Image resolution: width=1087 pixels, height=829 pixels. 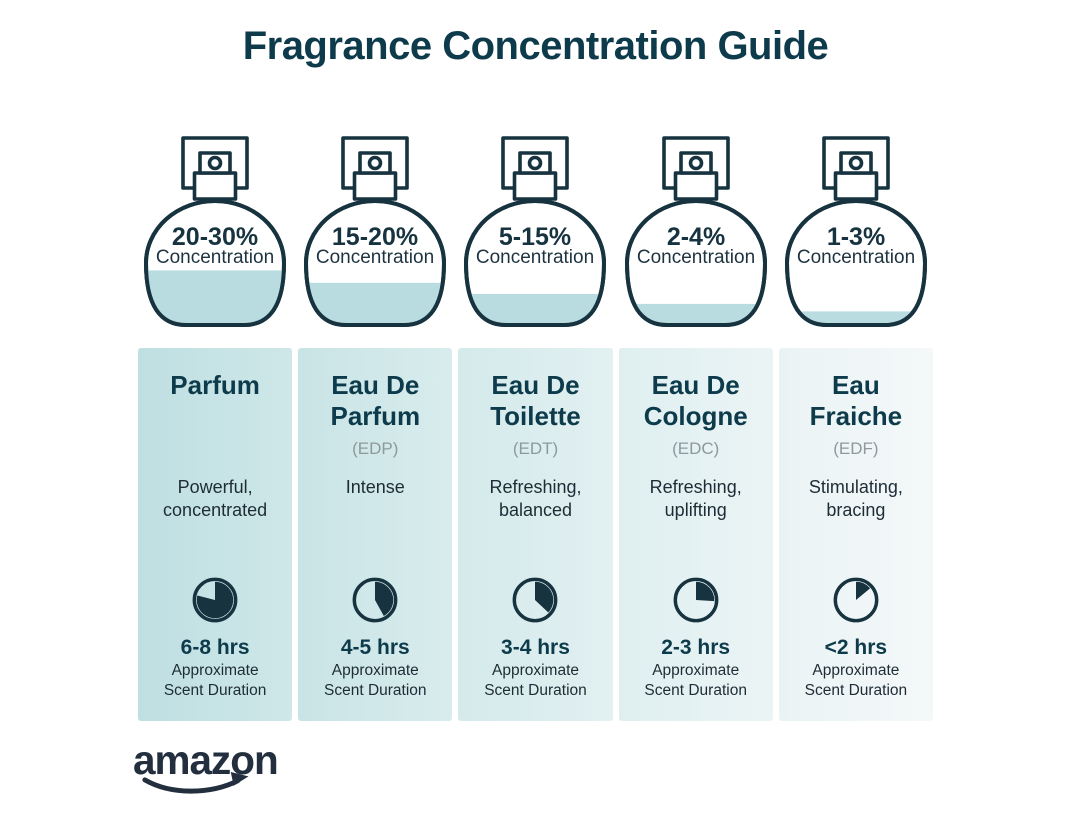 I want to click on category-abbreviation: (EDT), so click(x=535, y=448).